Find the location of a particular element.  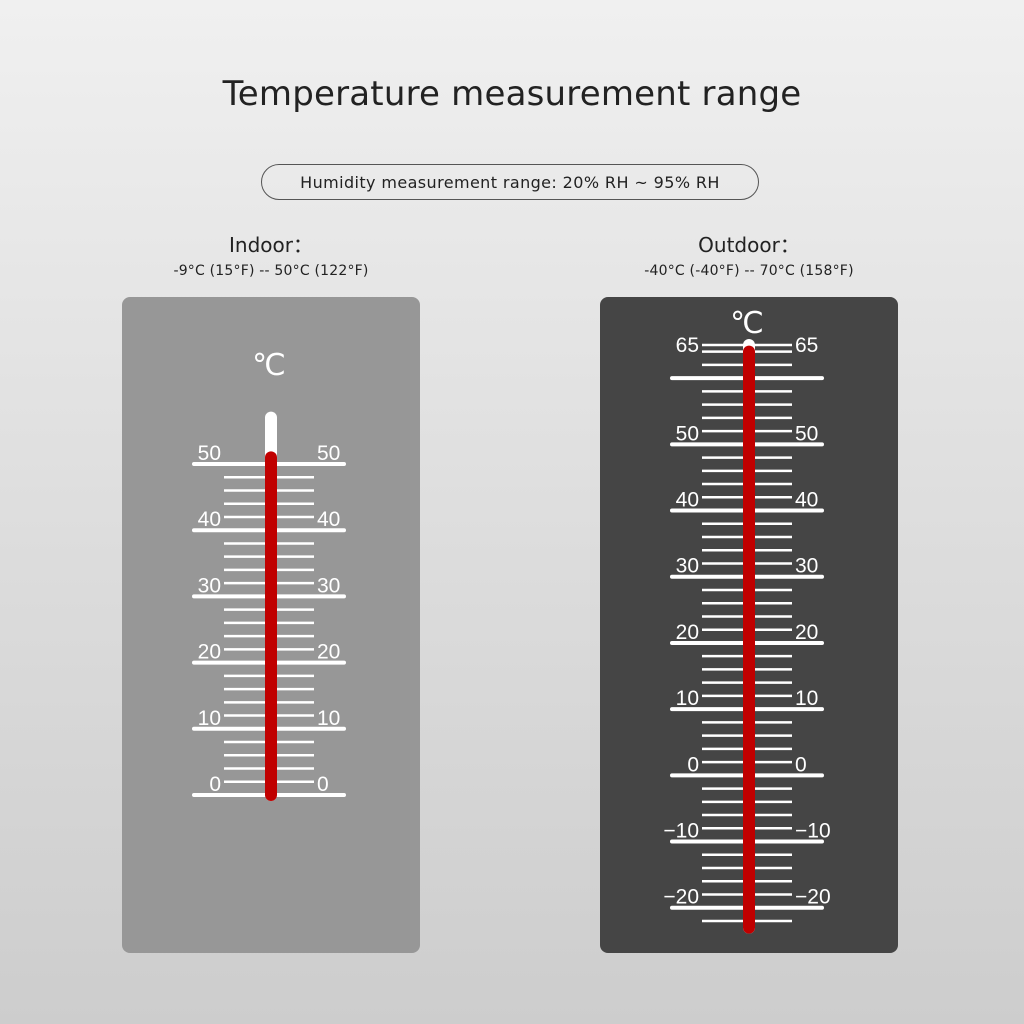

outdoor-scale-label-left: 20 is located at coordinates (687, 632).